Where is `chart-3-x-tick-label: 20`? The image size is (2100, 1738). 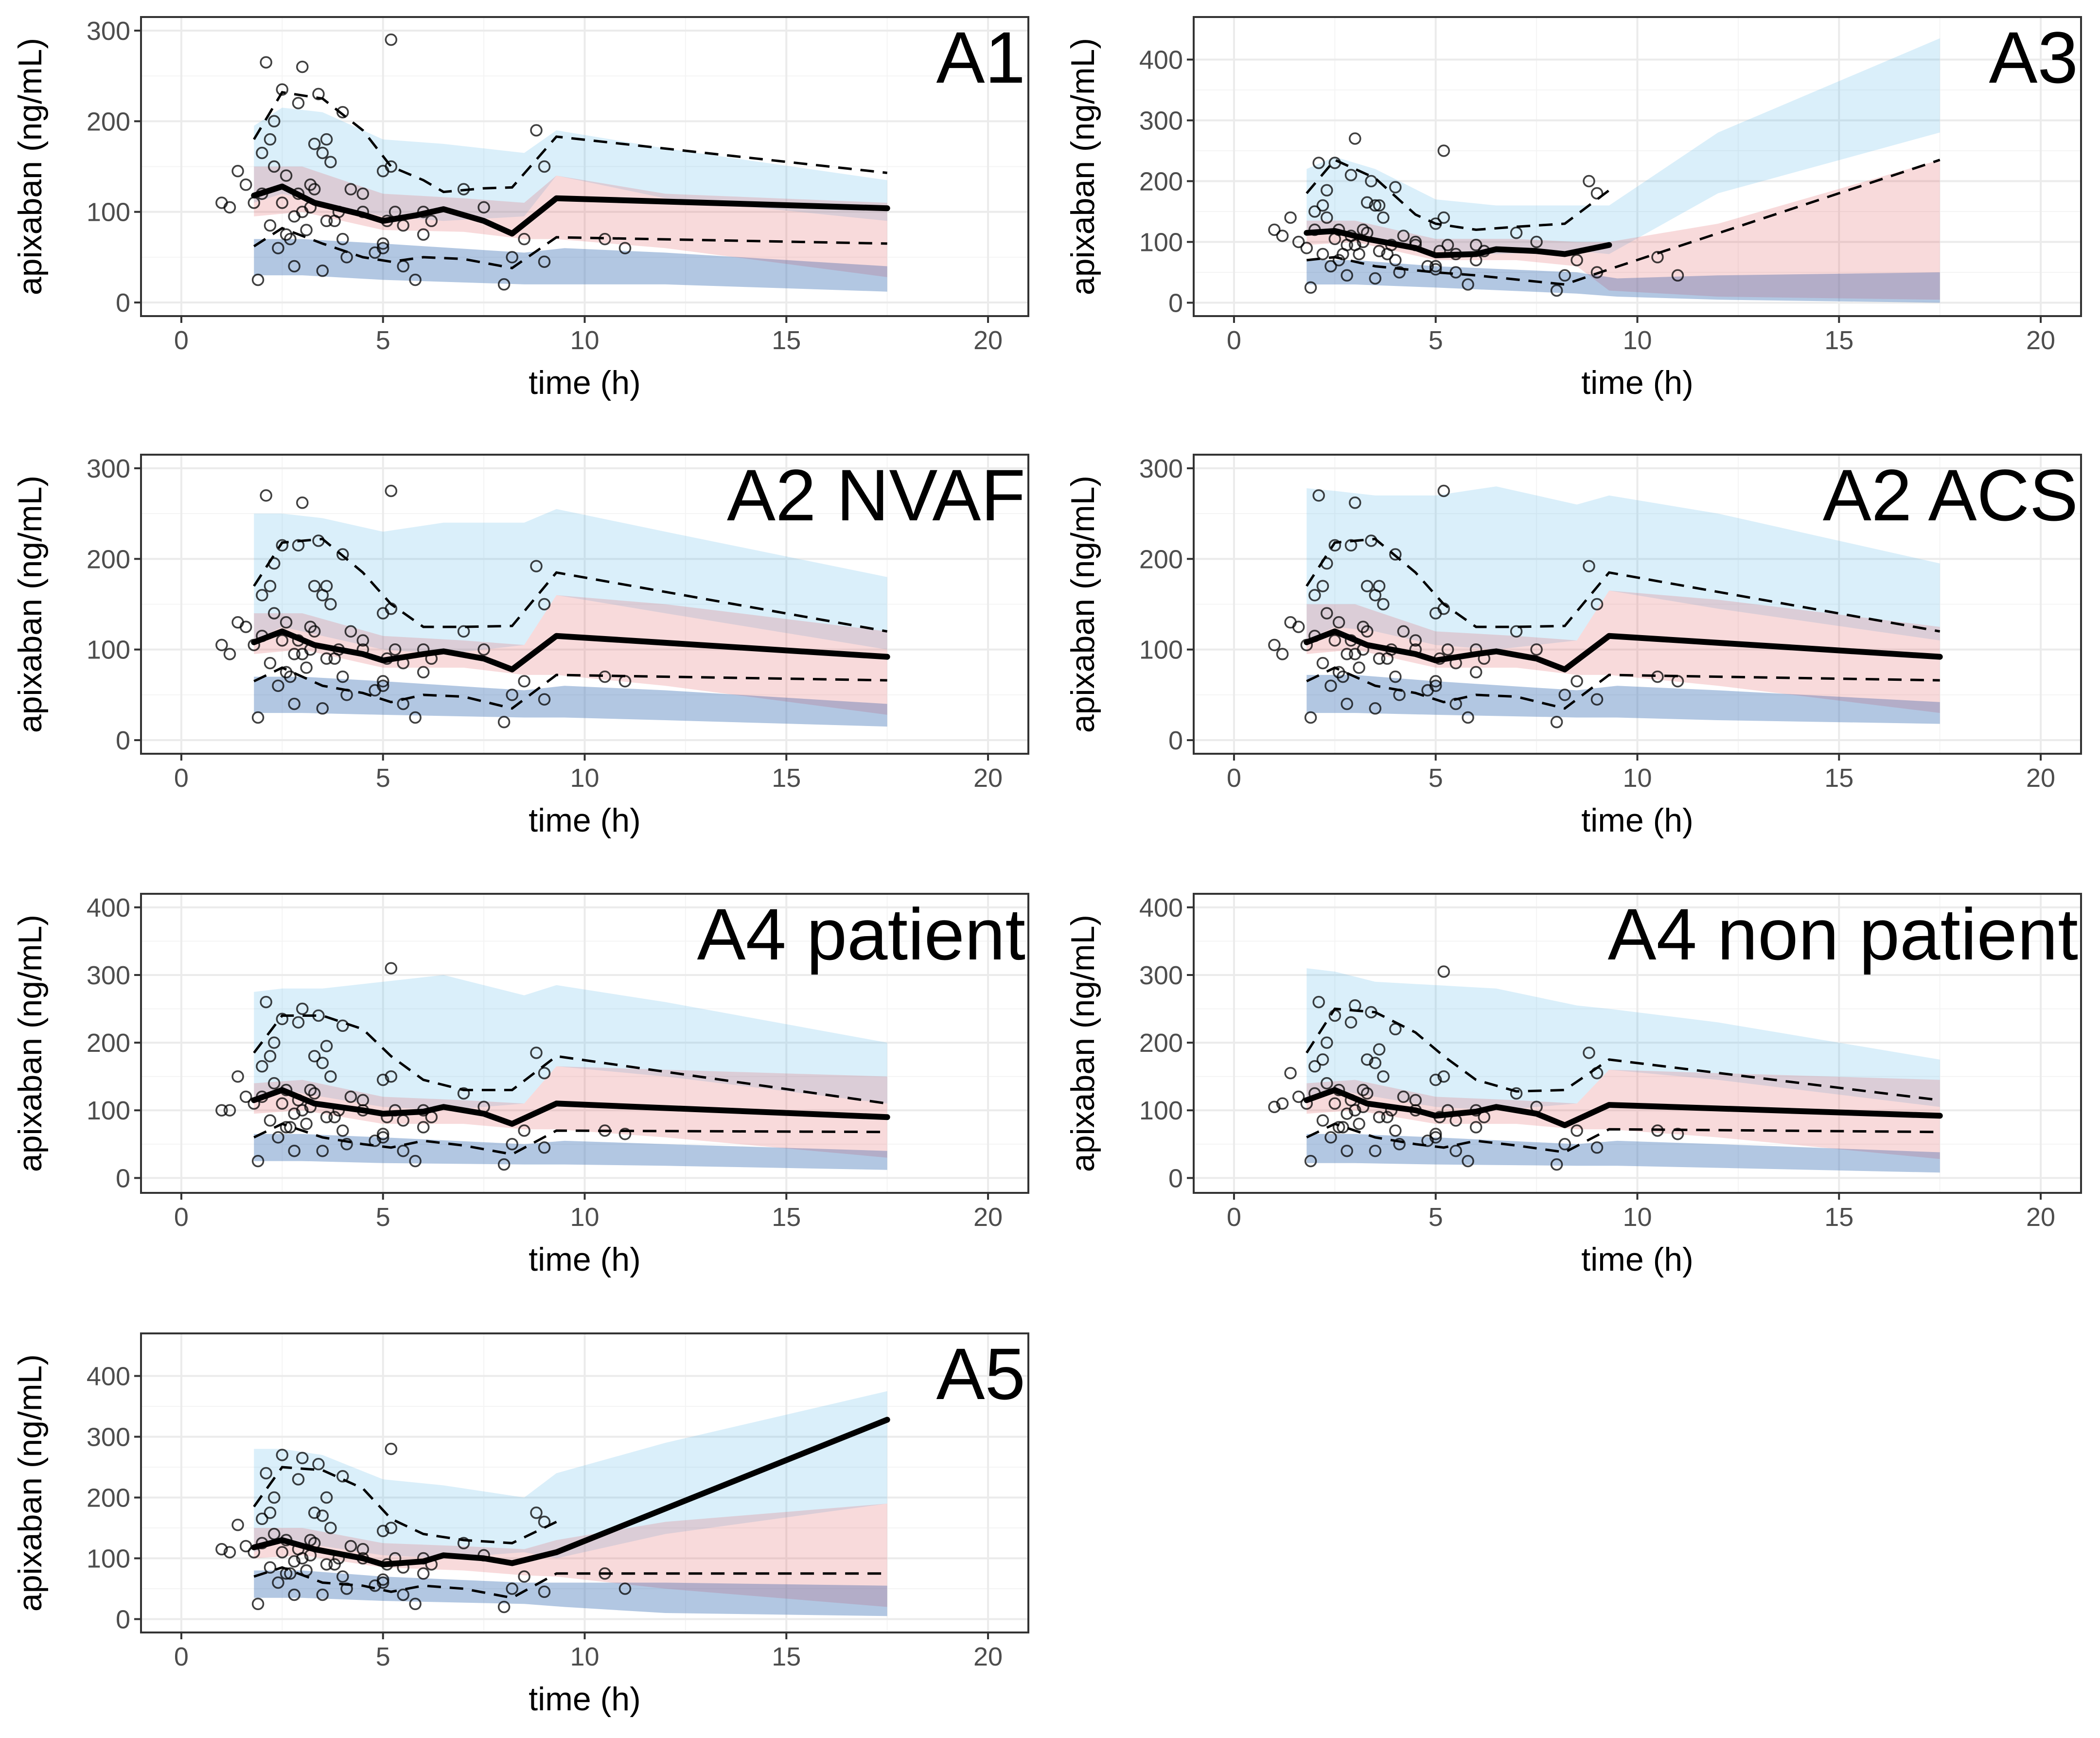 chart-3-x-tick-label: 20 is located at coordinates (988, 778).